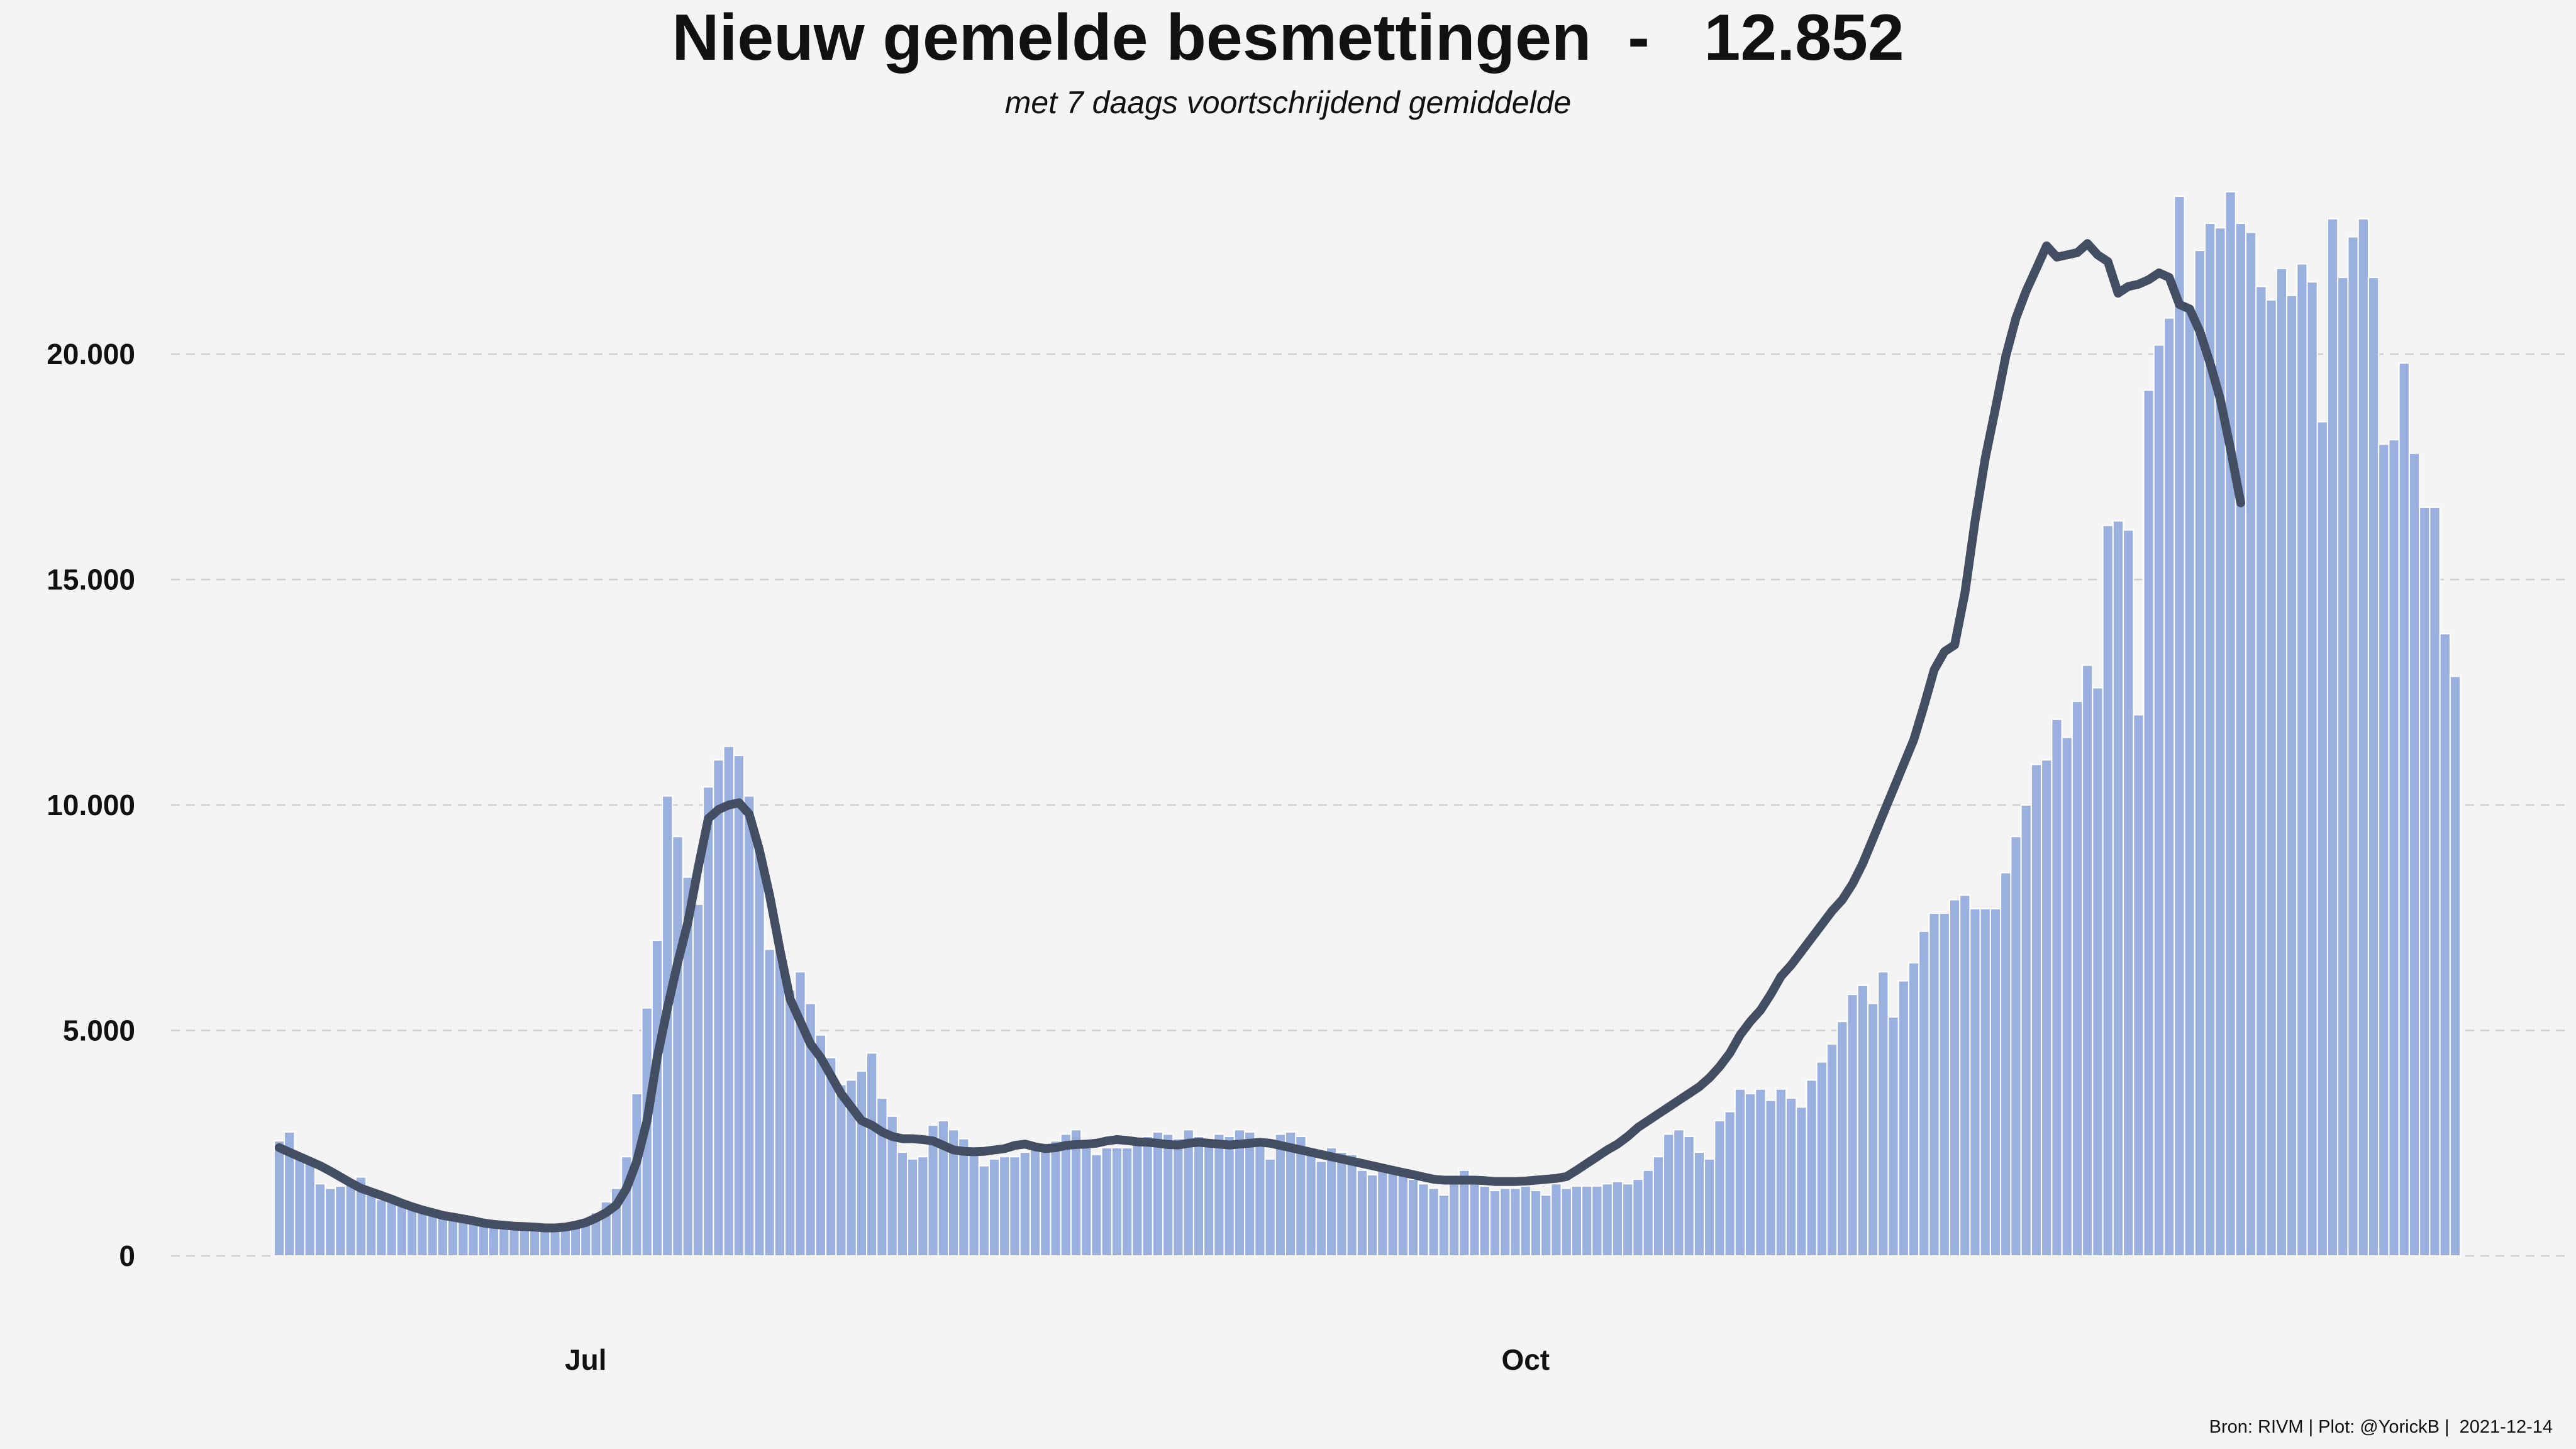  I want to click on source-caption: Bron: RIVM | Plot: @YorickB | 2021-12-14, so click(2381, 1427).